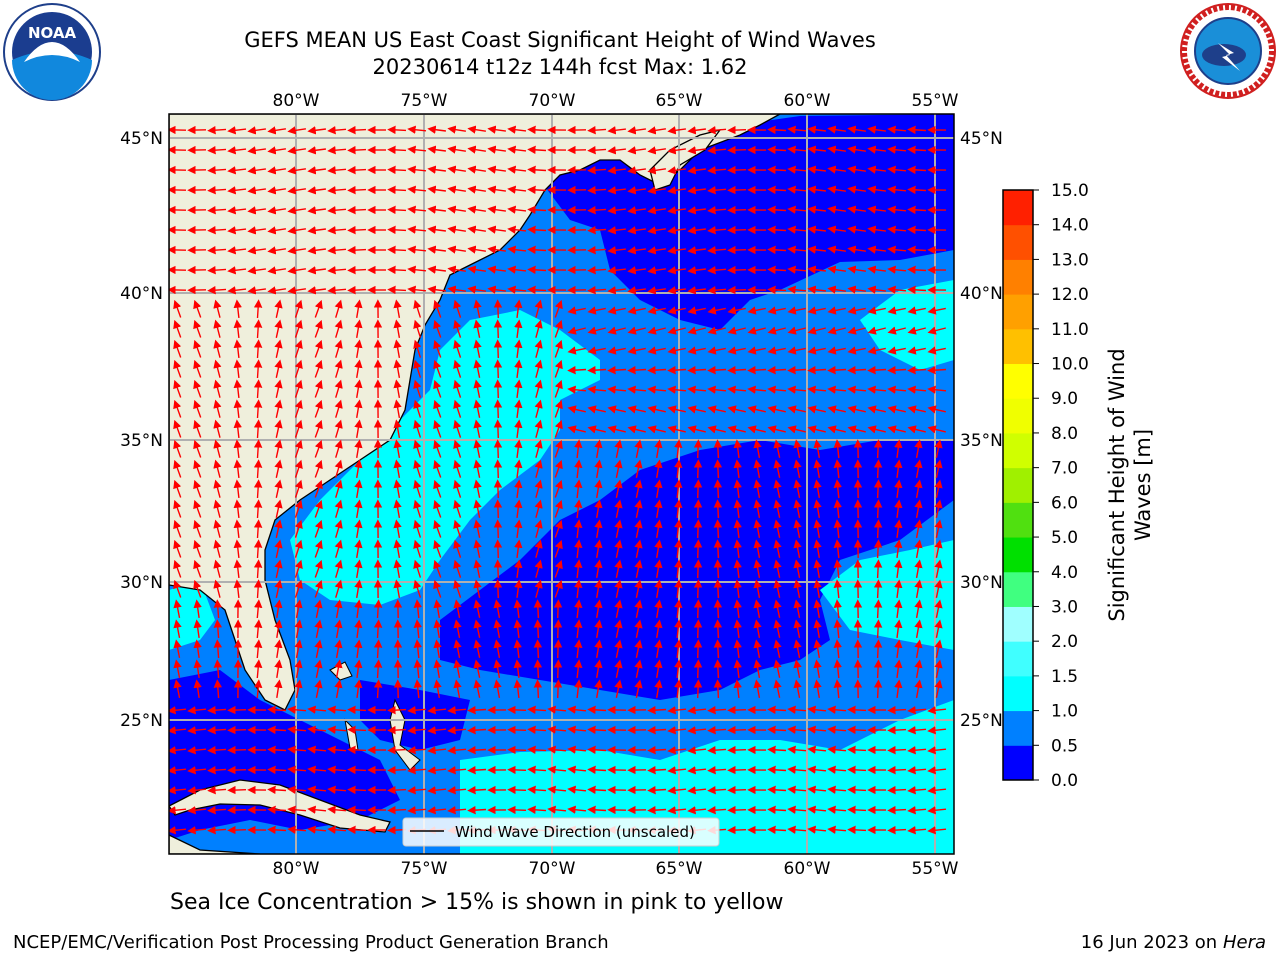 This screenshot has height=960, width=1280. I want to click on lon-label: 55°W, so click(935, 869).